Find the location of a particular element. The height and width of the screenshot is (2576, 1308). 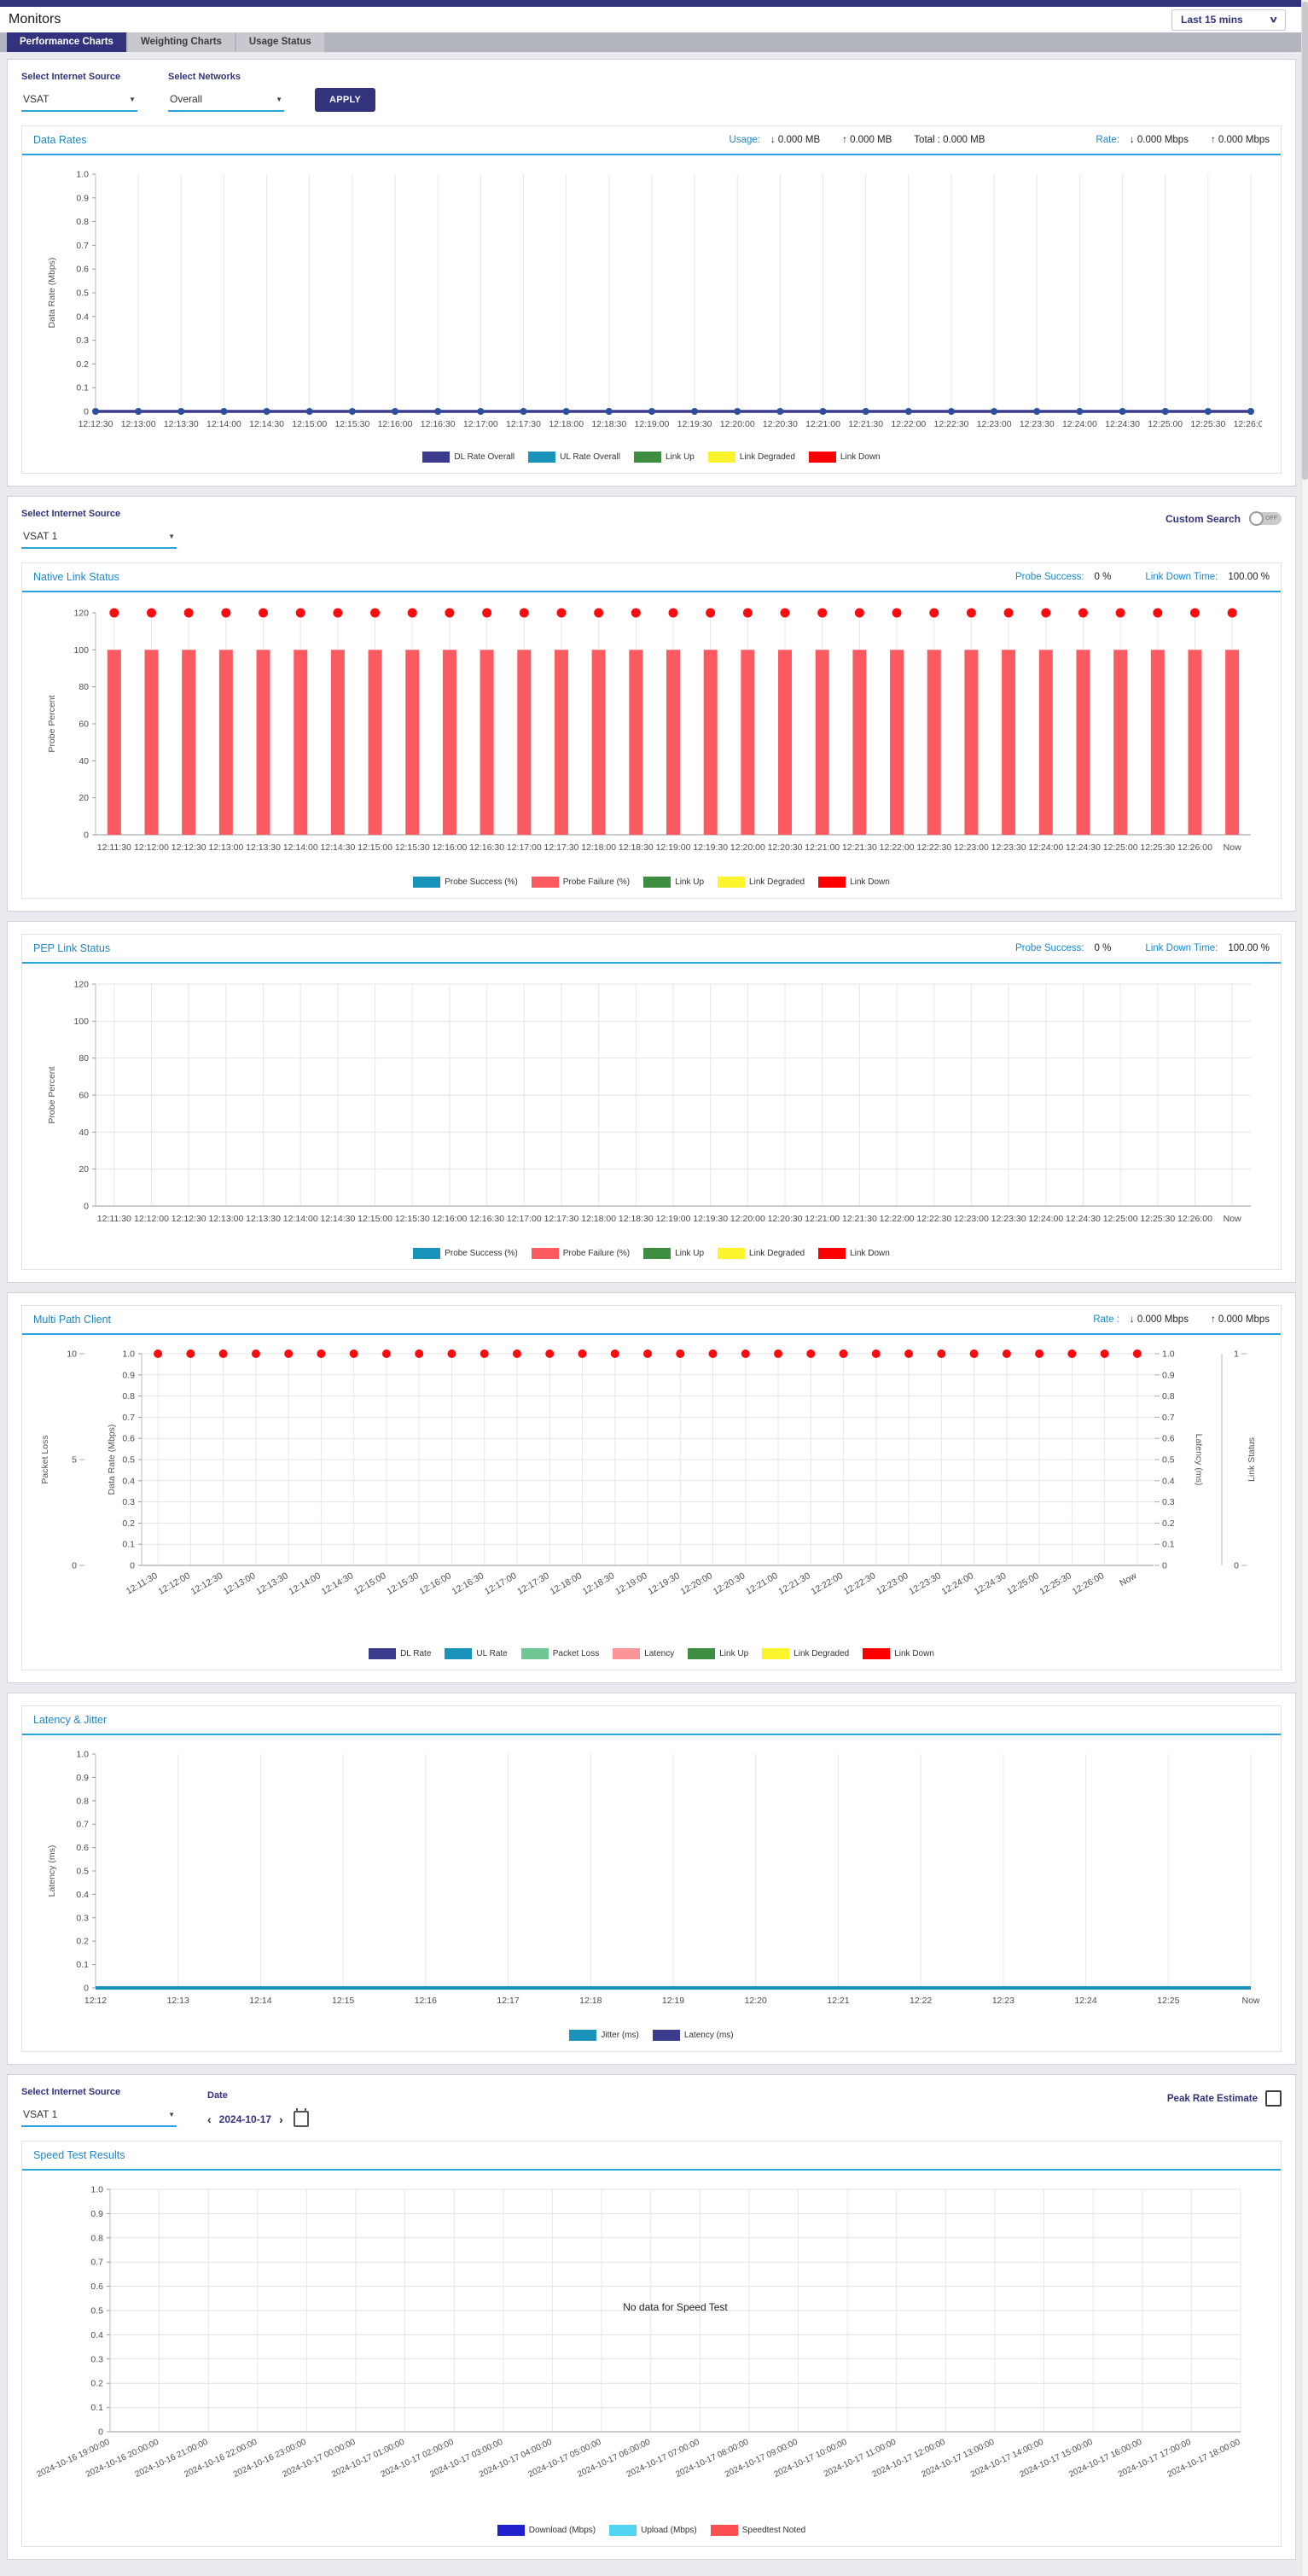

svg-text: 60 is located at coordinates (83, 1096).